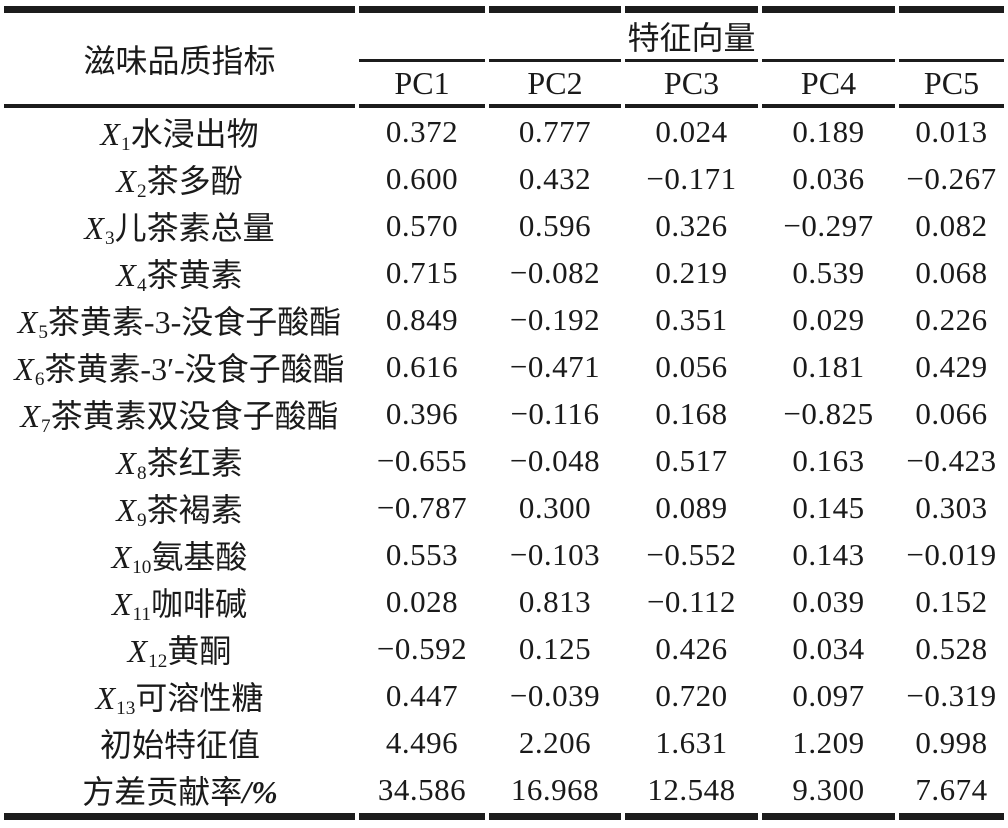 The image size is (1008, 828). What do you see at coordinates (828, 225) in the screenshot?
I see `value-cell-pc4: −0.297` at bounding box center [828, 225].